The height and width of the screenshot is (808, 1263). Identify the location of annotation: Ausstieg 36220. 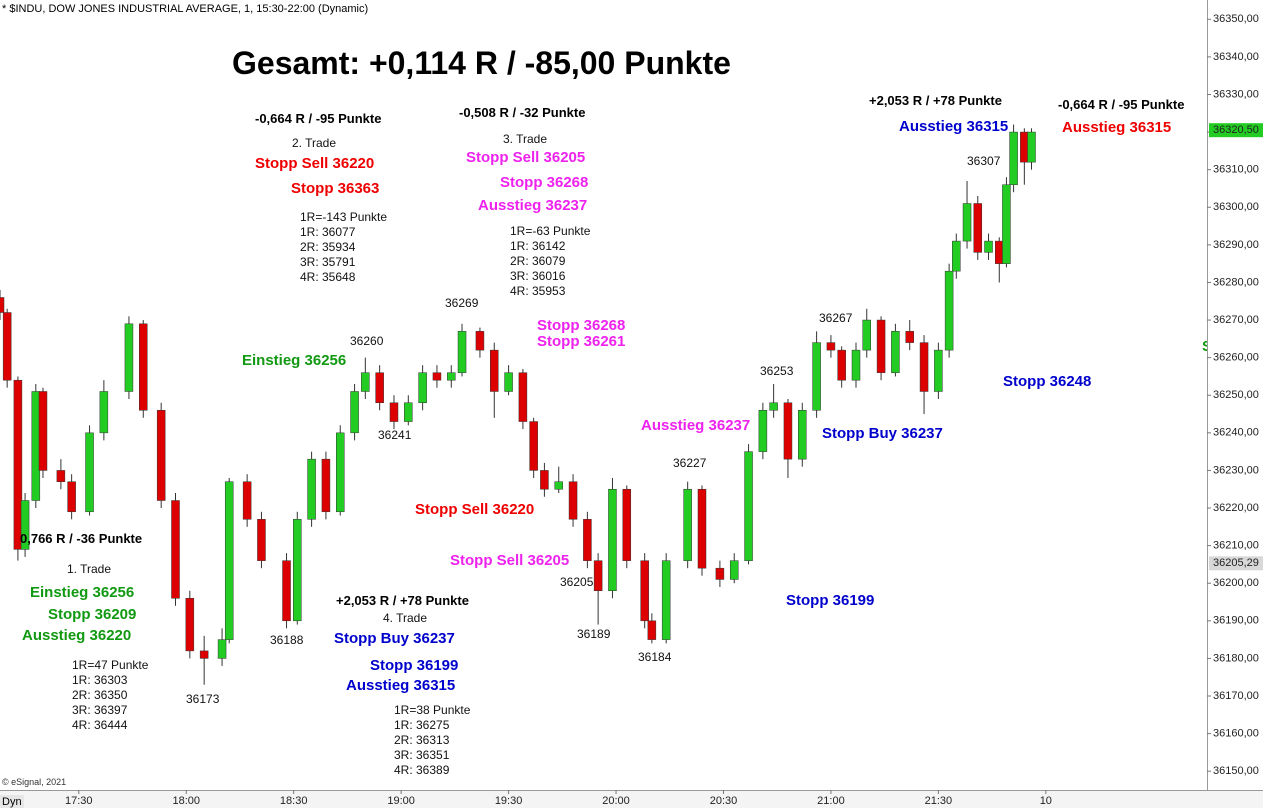
(77, 635).